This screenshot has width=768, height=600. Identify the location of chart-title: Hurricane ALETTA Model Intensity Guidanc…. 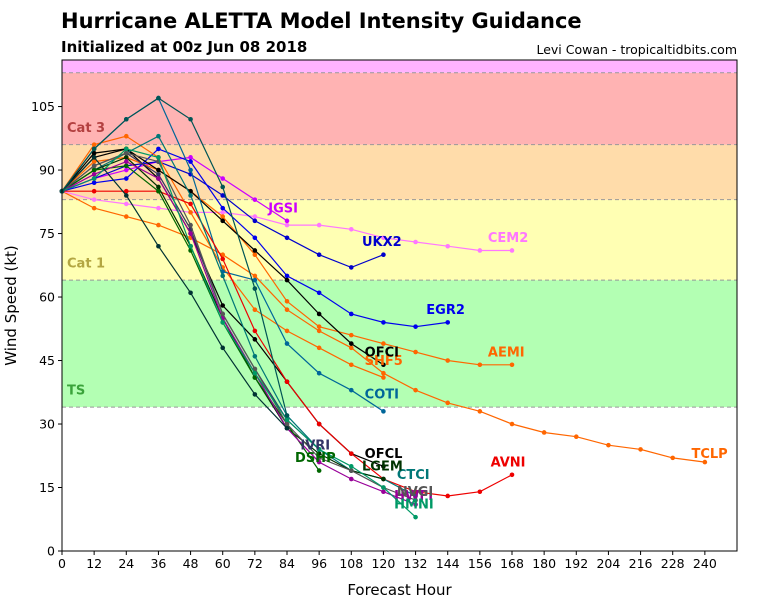
(321, 21).